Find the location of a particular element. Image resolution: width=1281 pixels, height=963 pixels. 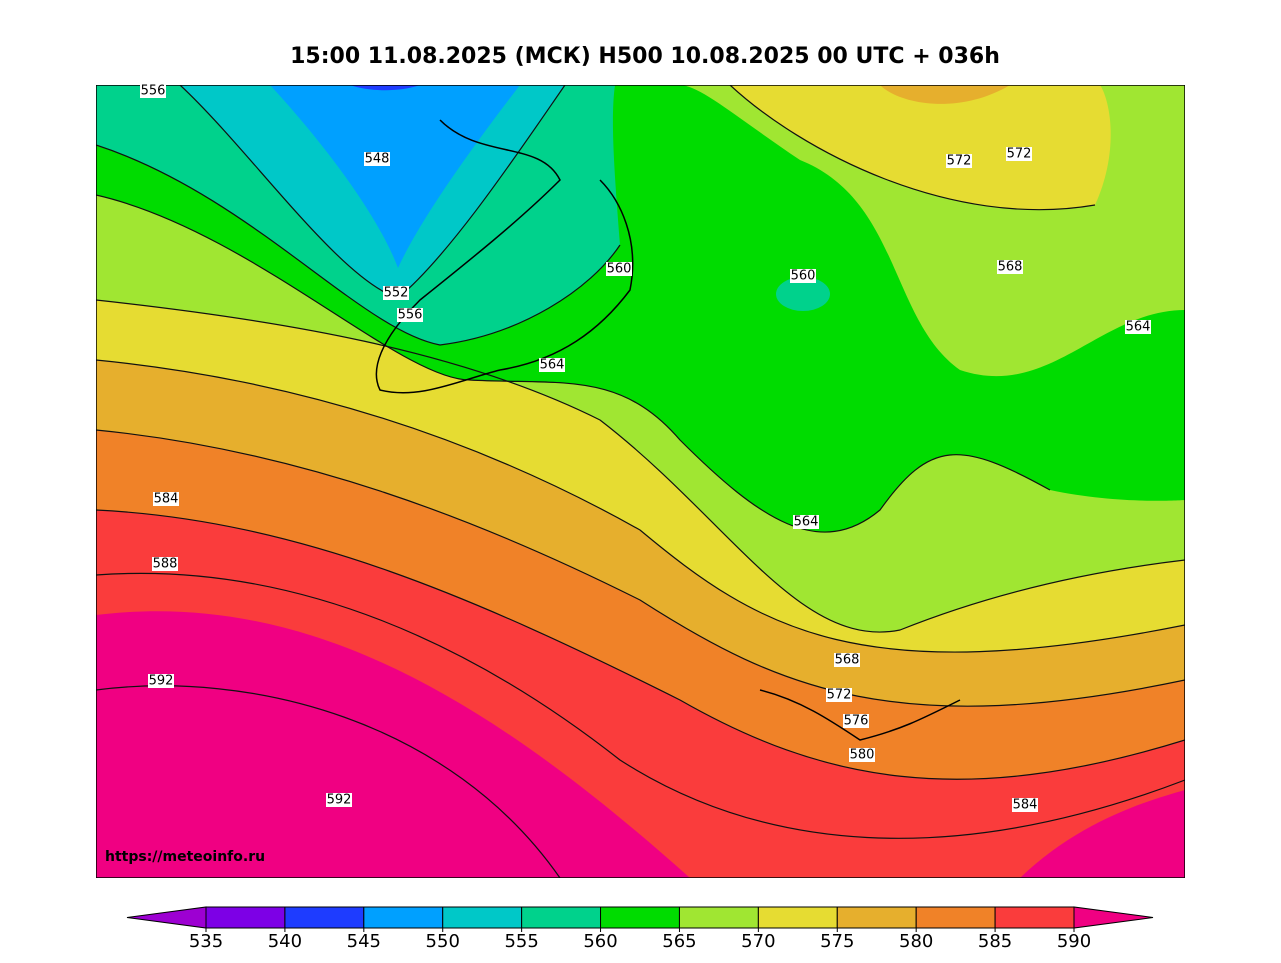

colorbar-tick-label: 575 is located at coordinates (837, 941).